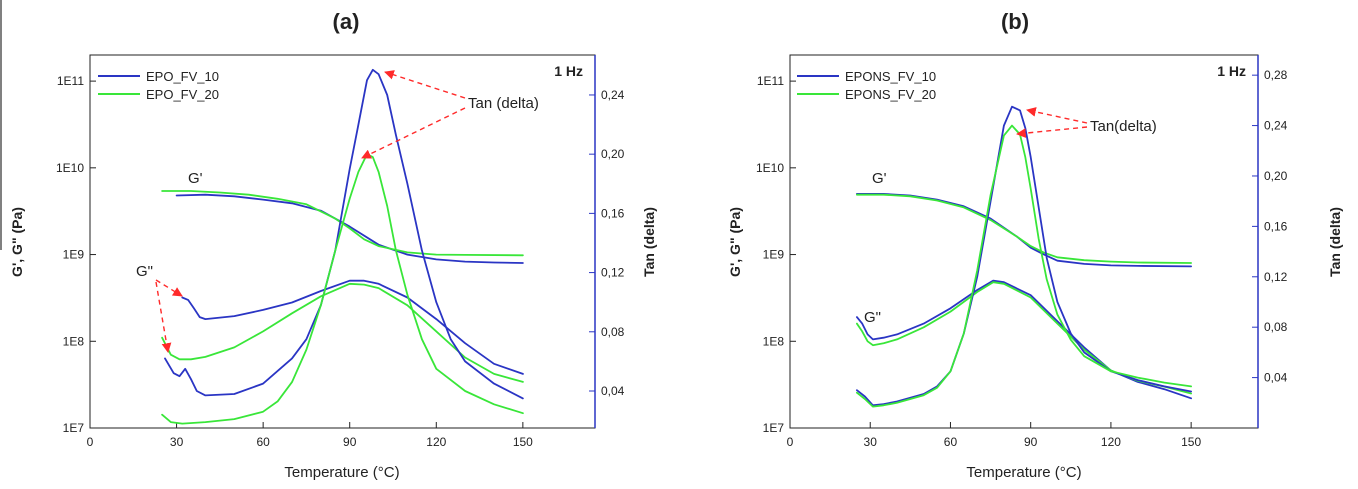 This screenshot has height=489, width=1358. I want to click on legend-label-2: EPONS_FV_20, so click(890, 94).